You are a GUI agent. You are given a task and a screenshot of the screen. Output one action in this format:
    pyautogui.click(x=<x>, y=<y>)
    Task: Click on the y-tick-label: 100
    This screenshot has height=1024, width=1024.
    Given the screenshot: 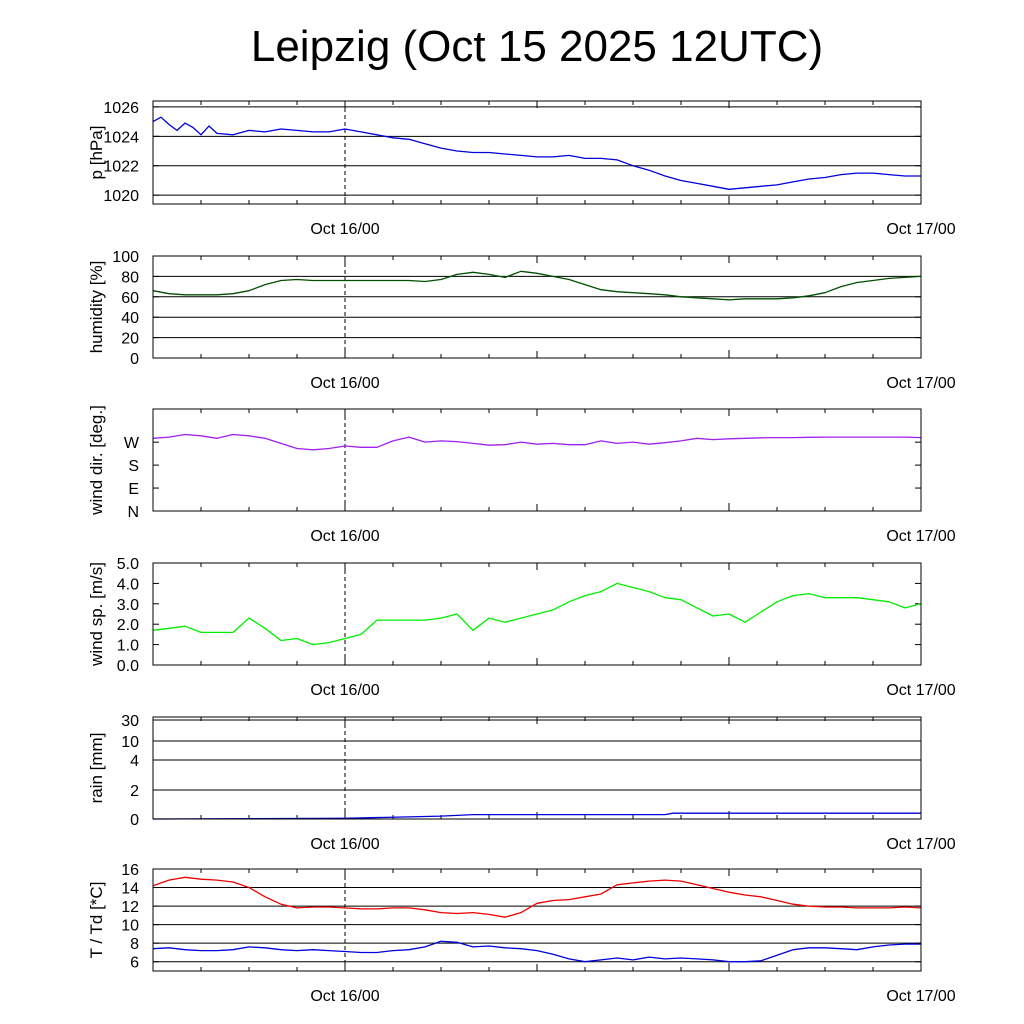 What is the action you would take?
    pyautogui.click(x=125, y=257)
    